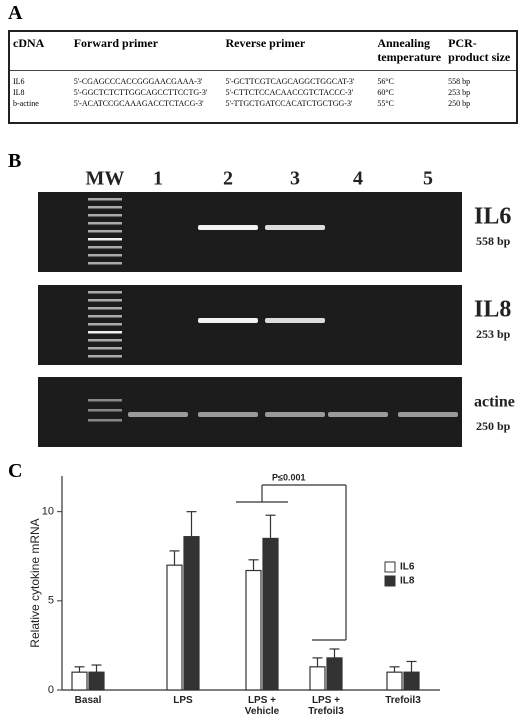 This screenshot has height=728, width=528. Describe the element at coordinates (403, 700) in the screenshot. I see `x-tick-label: Trefoil3` at that location.